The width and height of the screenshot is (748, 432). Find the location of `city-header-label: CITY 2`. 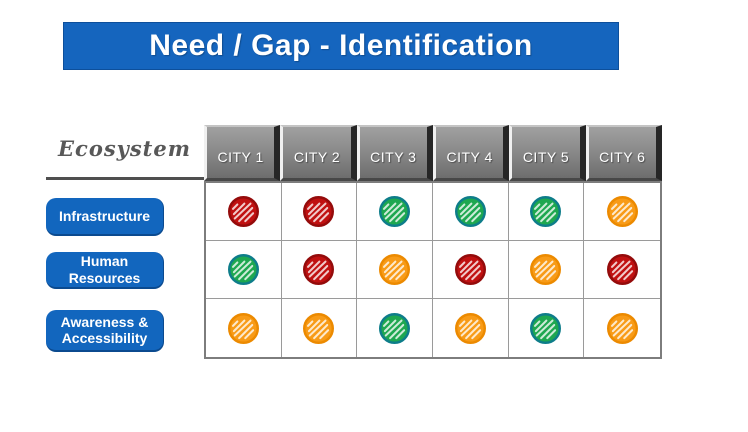

city-header-label: CITY 2 is located at coordinates (317, 156).